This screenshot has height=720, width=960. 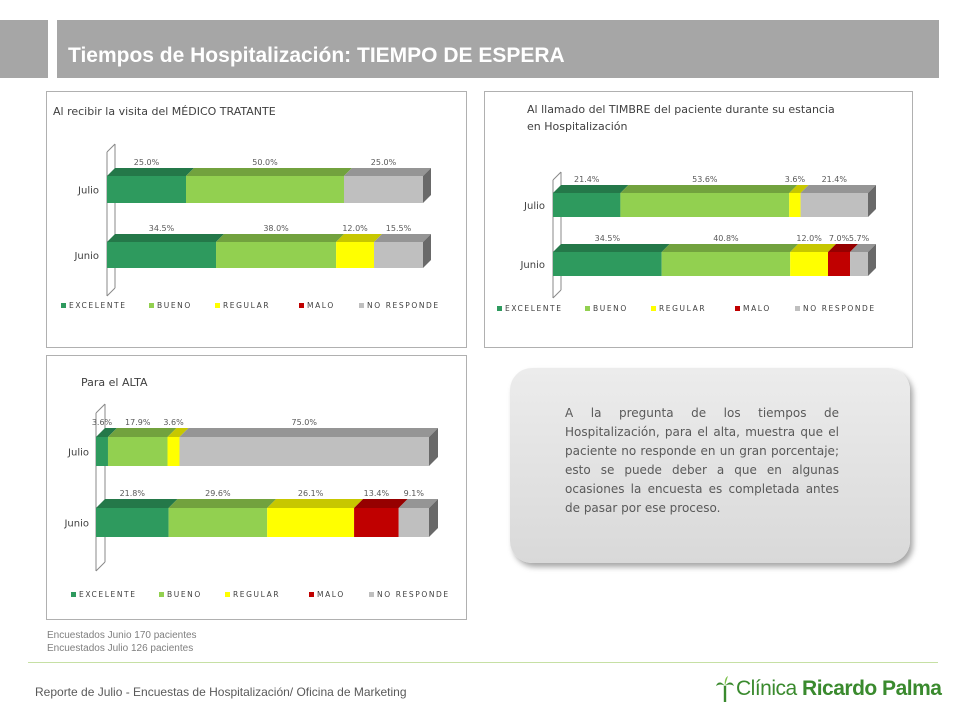 What do you see at coordinates (164, 111) in the screenshot?
I see `chart-title: Al recibir la visita del MÉDICO TRATANTE` at bounding box center [164, 111].